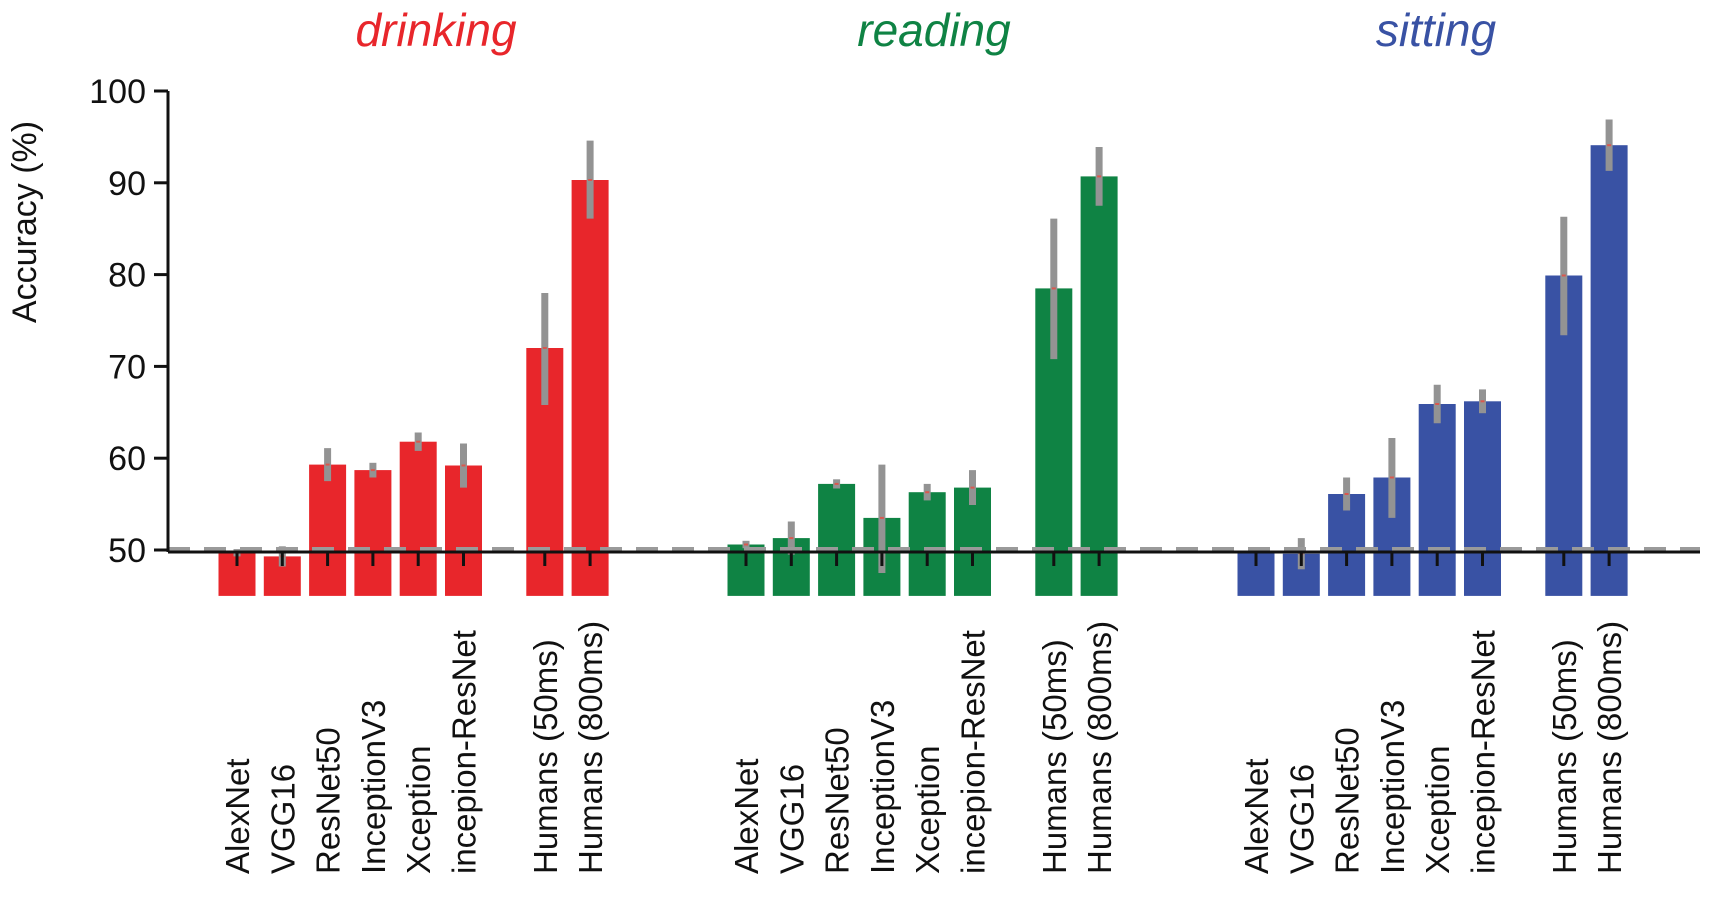  What do you see at coordinates (373, 787) in the screenshot?
I see `category-label-drinking-4: InceptionV3` at bounding box center [373, 787].